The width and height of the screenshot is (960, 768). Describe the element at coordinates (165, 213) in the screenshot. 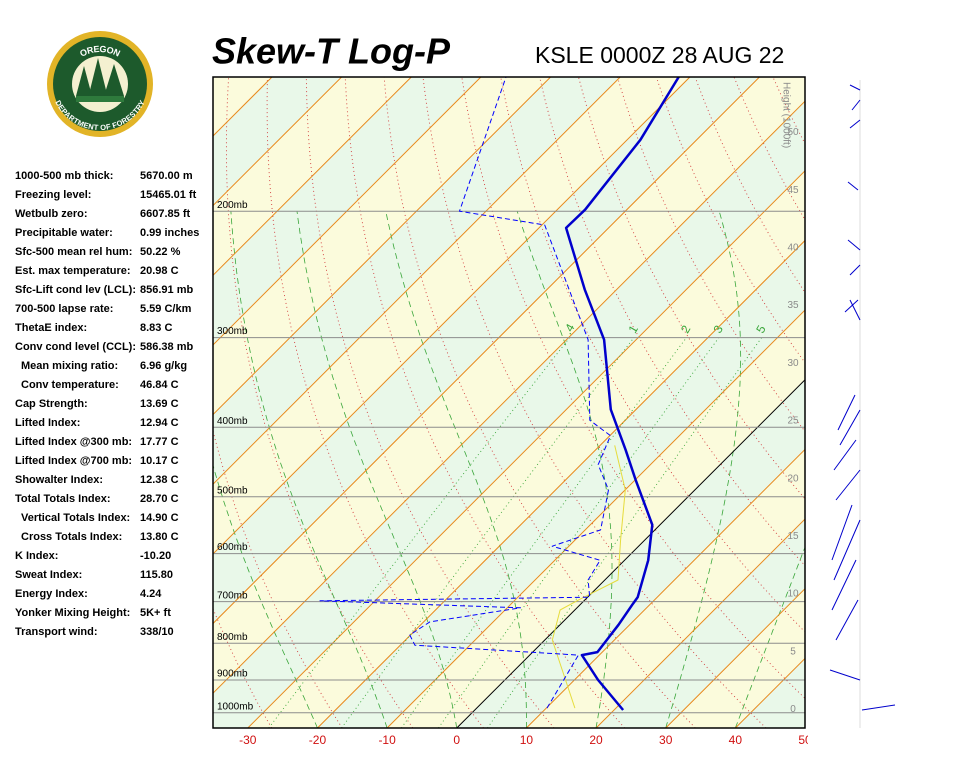

I see `stat-value: 6607.85 ft` at that location.